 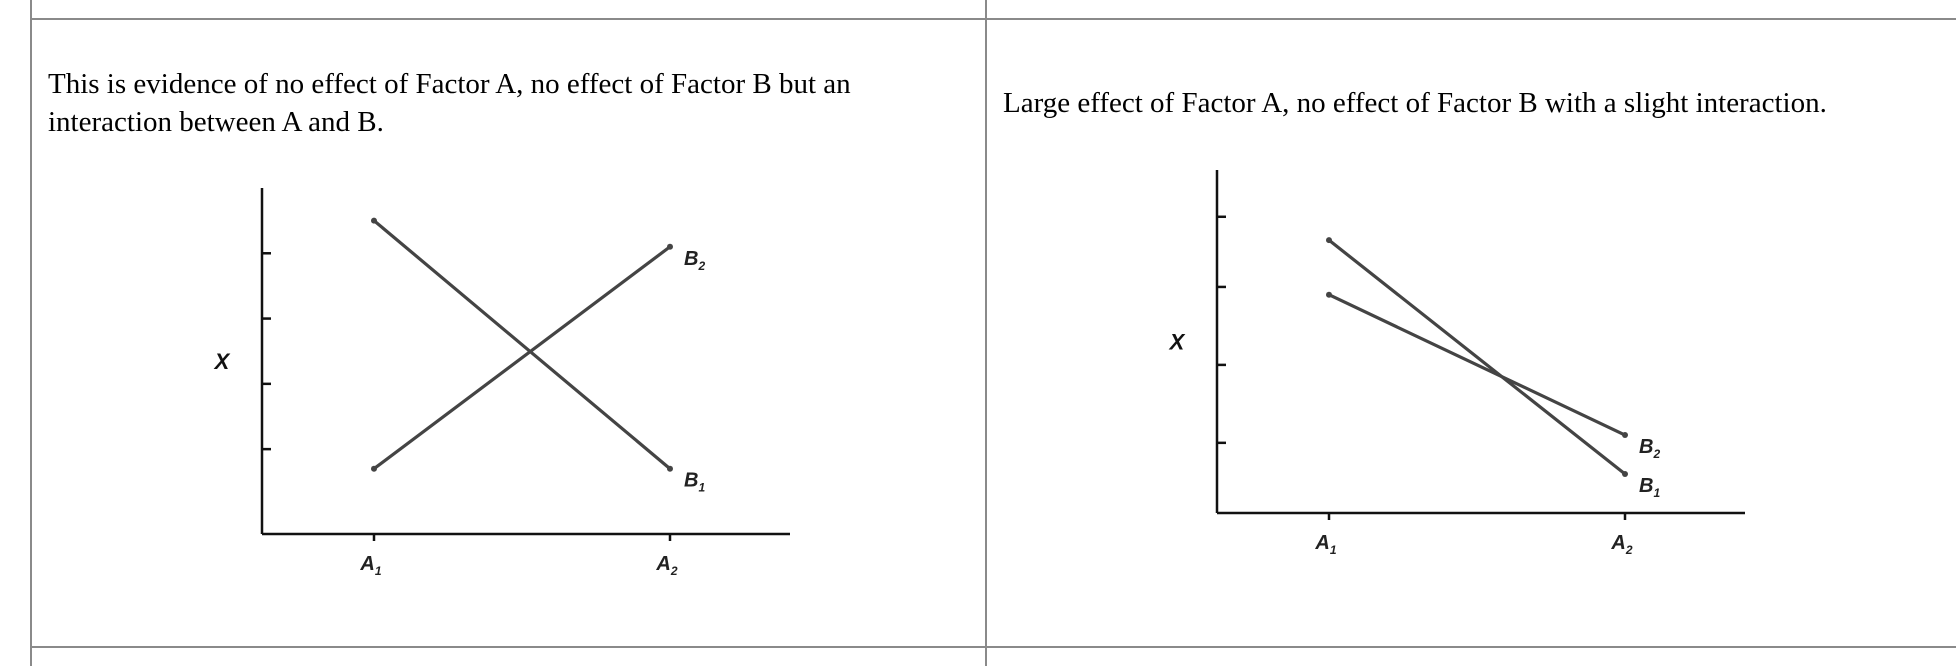 I want to click on table-column-divider, so click(x=986, y=333).